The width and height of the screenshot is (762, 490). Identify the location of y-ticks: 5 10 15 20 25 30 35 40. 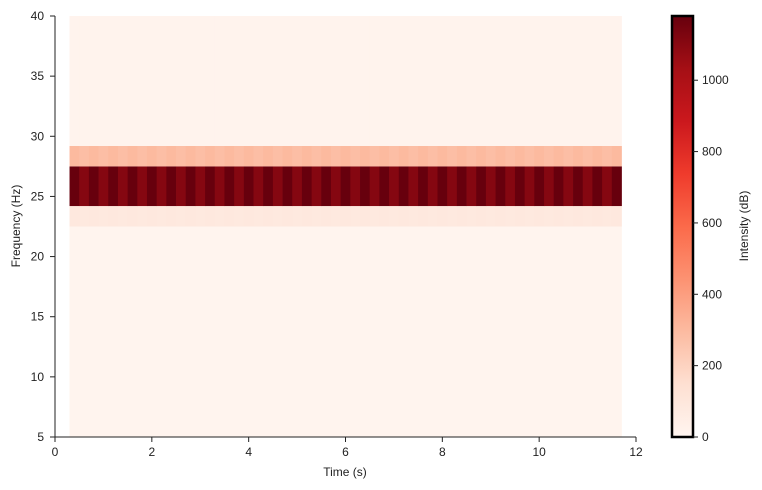
(43, 226).